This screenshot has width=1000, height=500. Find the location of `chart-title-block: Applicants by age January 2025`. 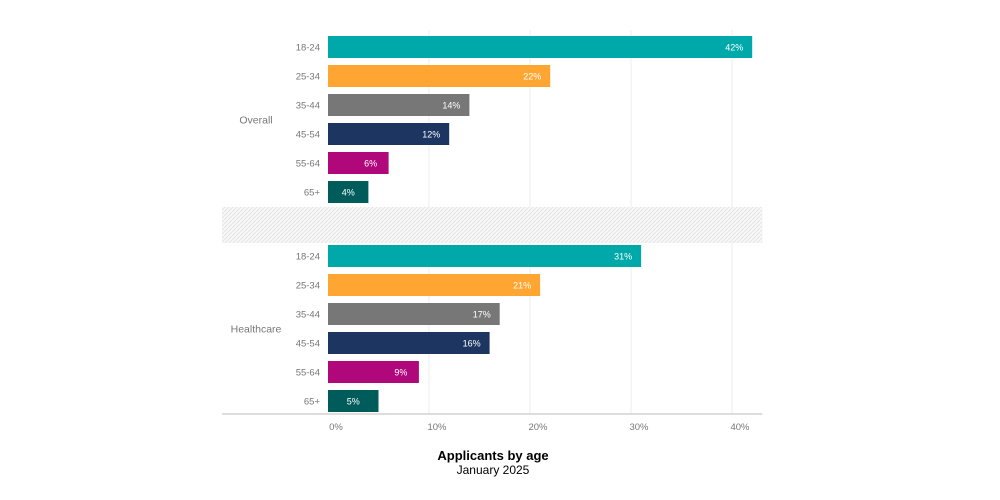

chart-title-block: Applicants by age January 2025 is located at coordinates (493, 462).